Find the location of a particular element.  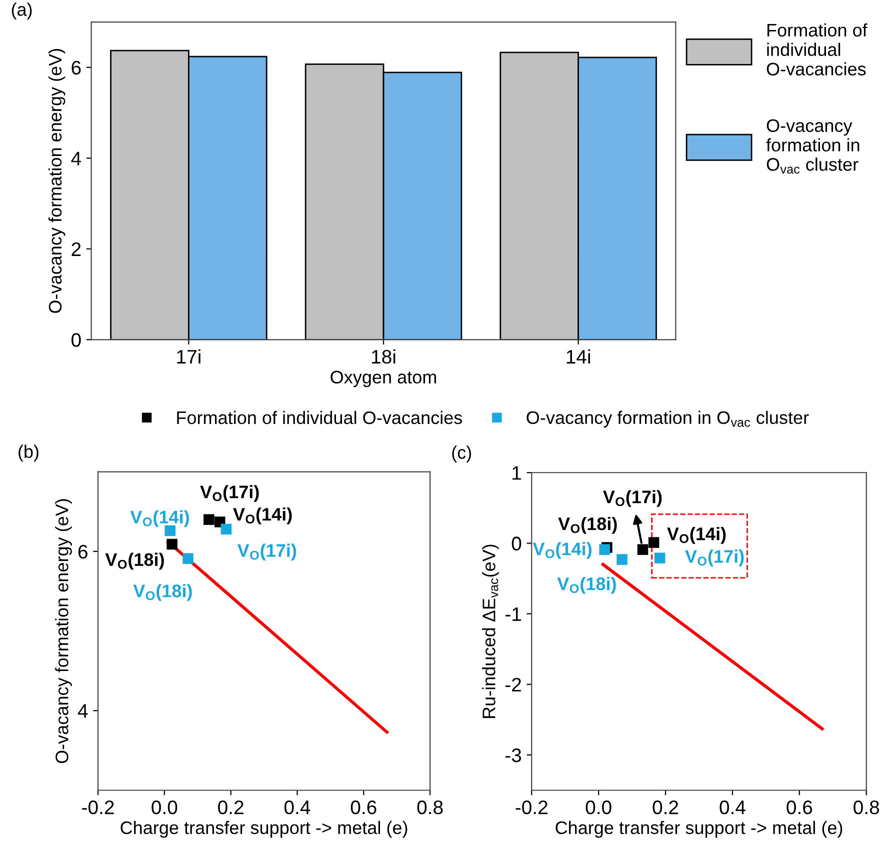

text: (b) is located at coordinates (28, 453).